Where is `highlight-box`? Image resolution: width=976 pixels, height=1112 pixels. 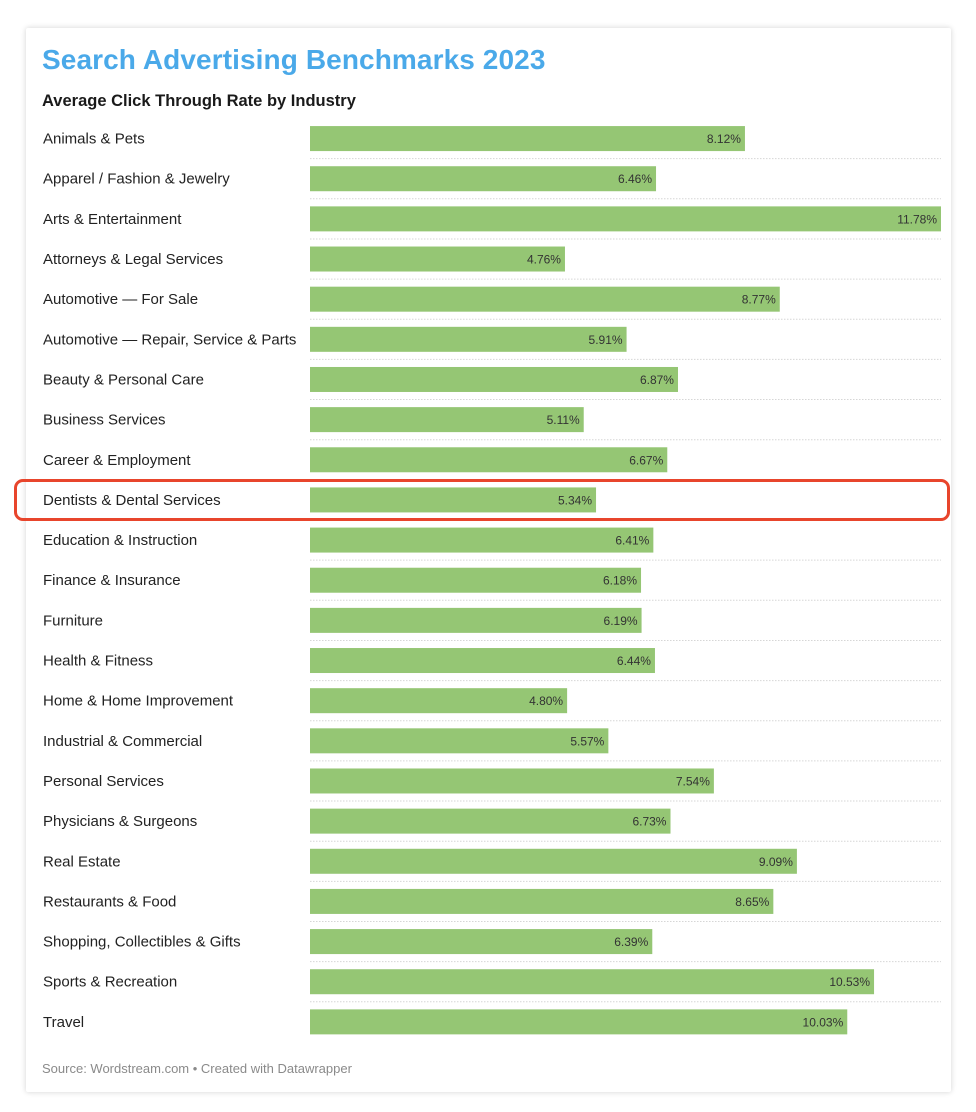 highlight-box is located at coordinates (482, 500).